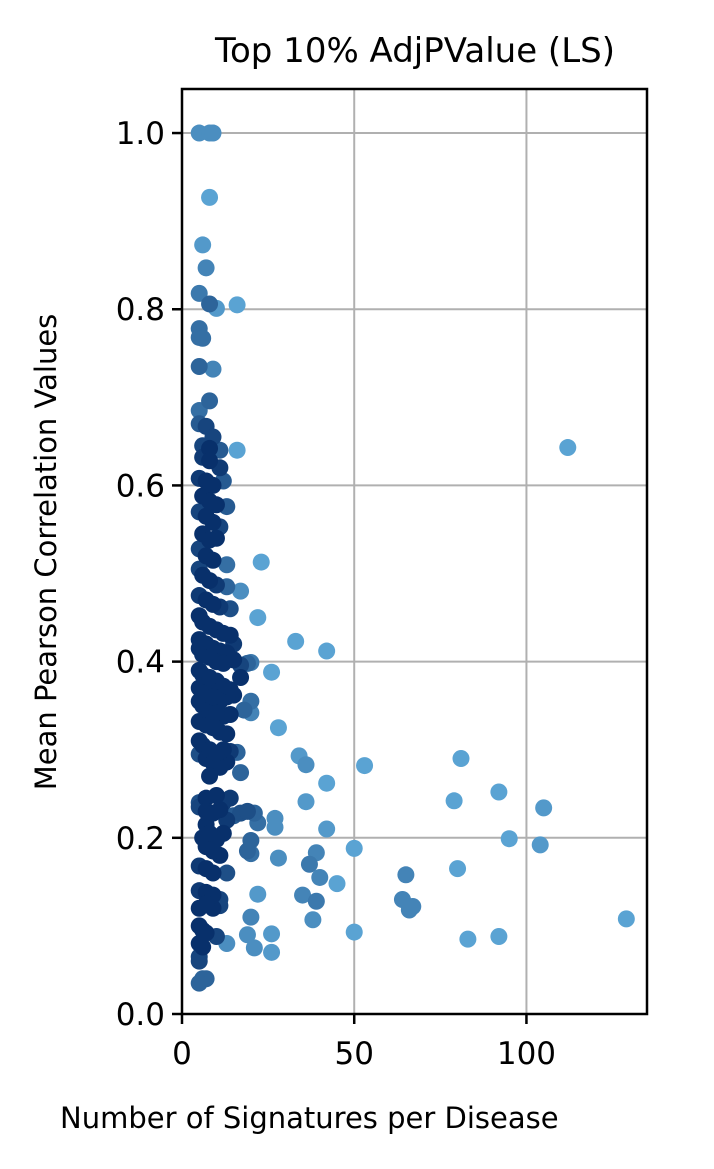  Describe the element at coordinates (353, 1054) in the screenshot. I see `x-tick-label: 50` at that location.